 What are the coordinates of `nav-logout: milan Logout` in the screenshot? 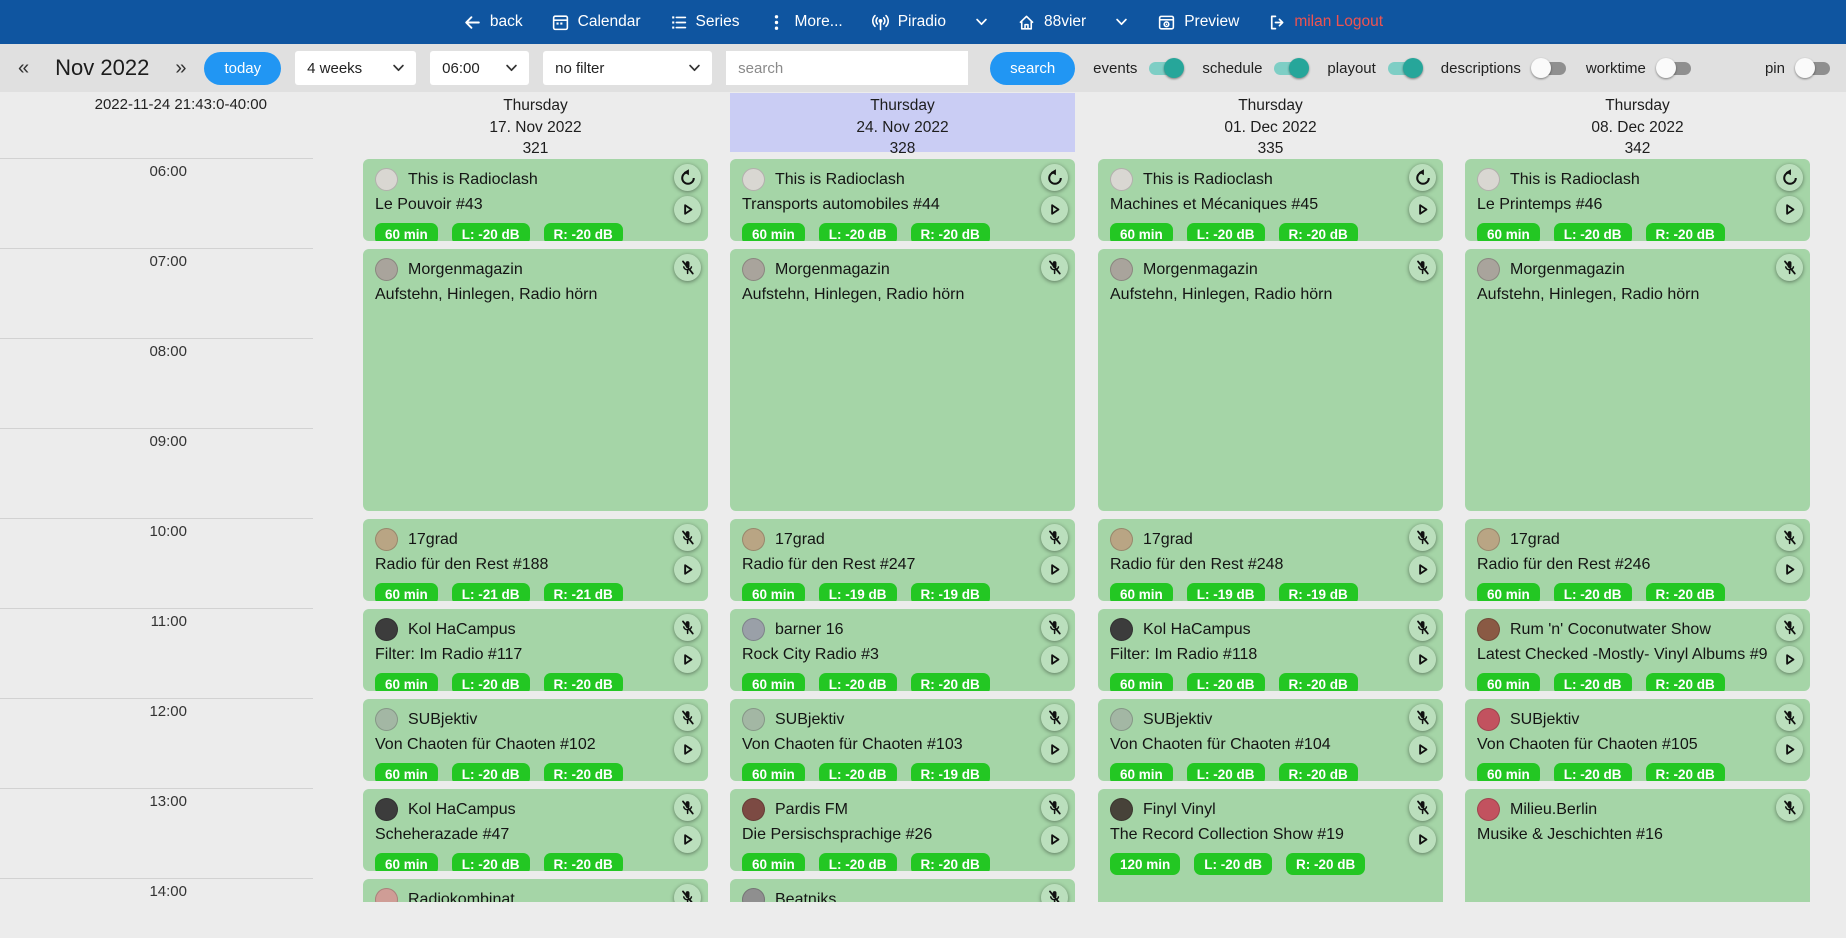 It's located at (1325, 22).